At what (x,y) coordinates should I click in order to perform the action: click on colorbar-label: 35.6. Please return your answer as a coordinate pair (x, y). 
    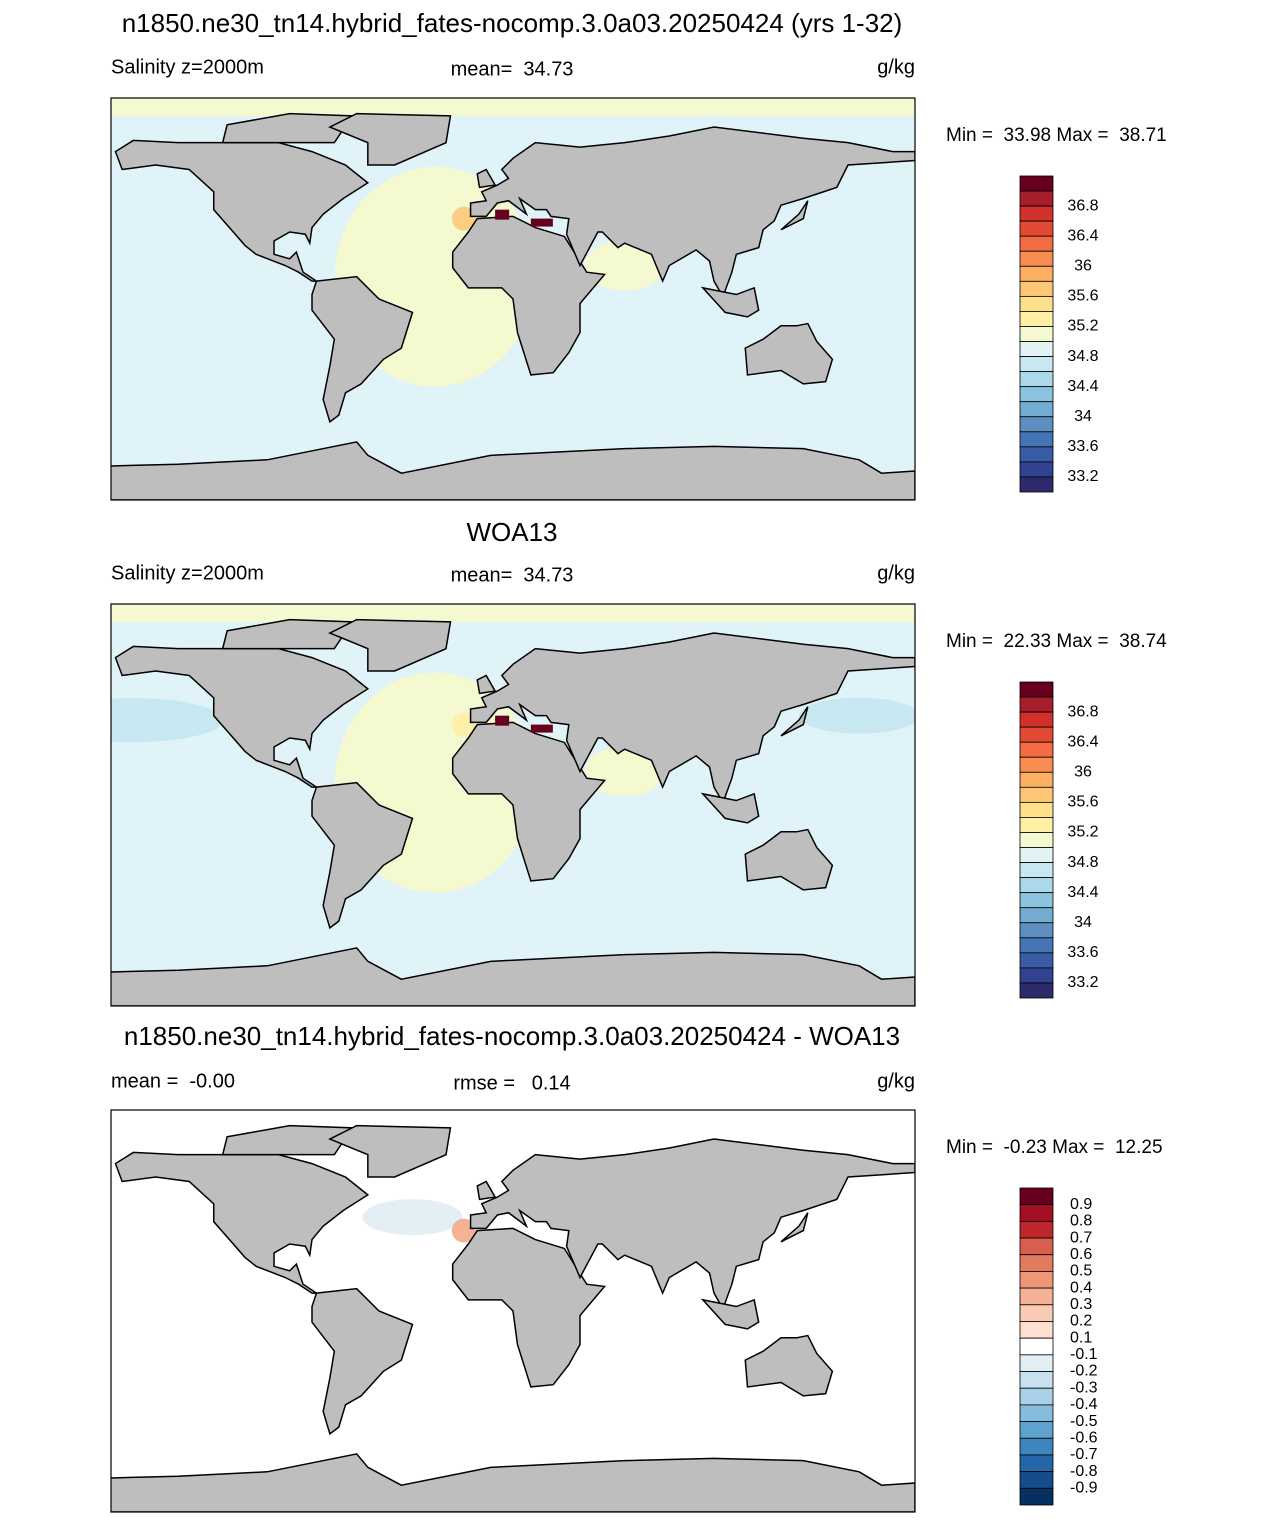
    Looking at the image, I should click on (1082, 296).